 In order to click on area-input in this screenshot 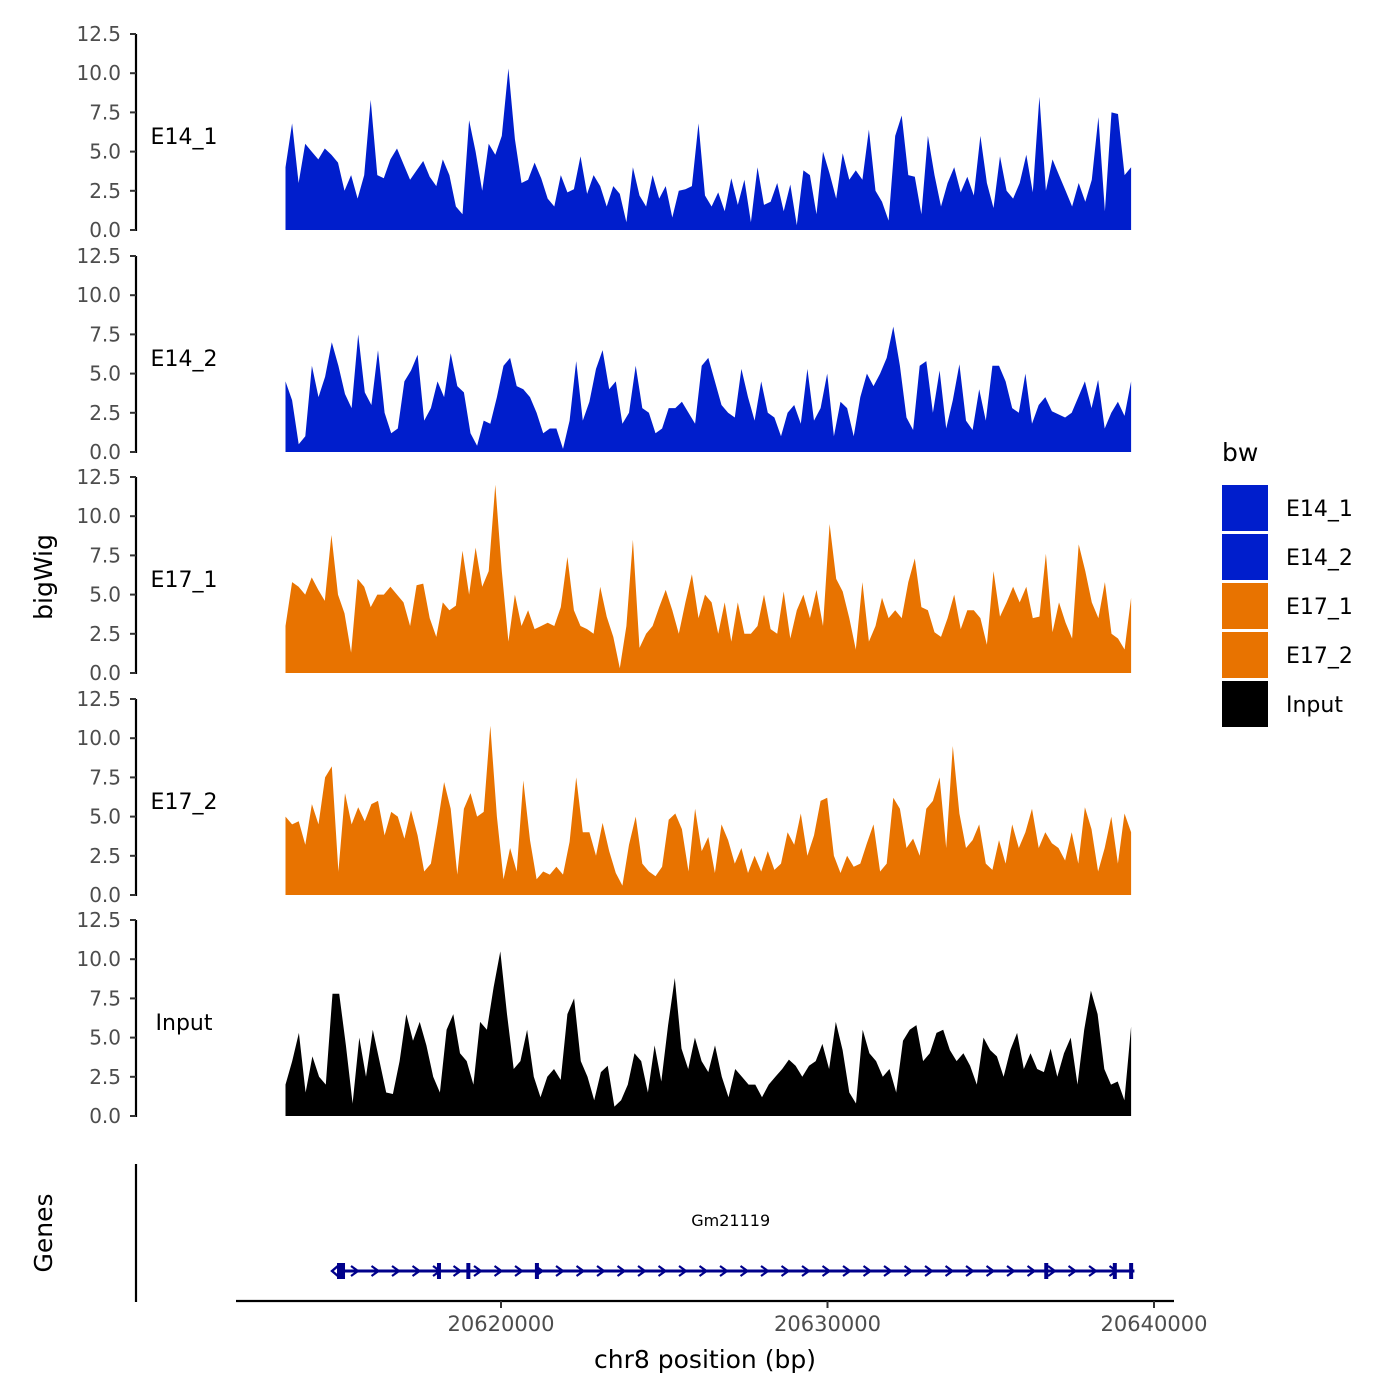, I will do `click(708, 1033)`.